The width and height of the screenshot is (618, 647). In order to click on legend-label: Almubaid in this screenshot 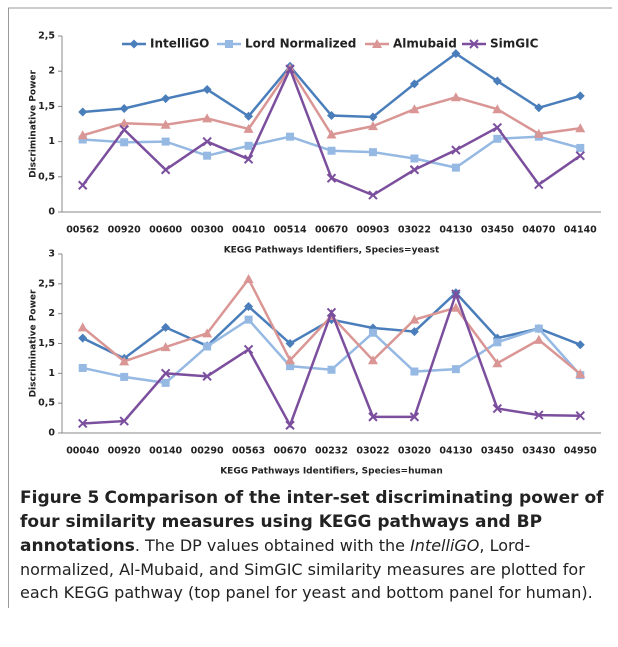, I will do `click(425, 44)`.